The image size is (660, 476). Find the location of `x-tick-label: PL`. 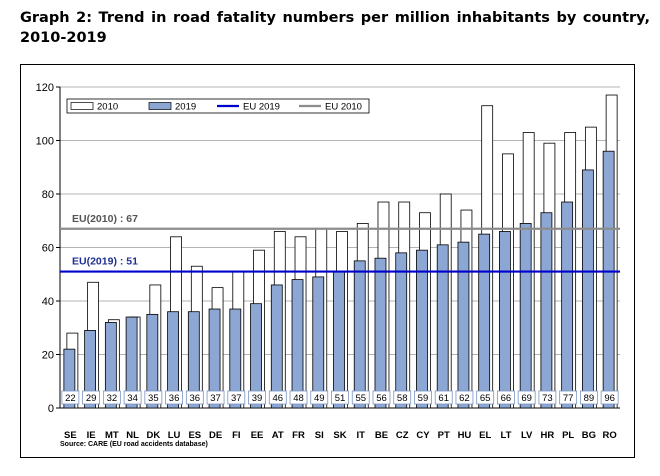

x-tick-label: PL is located at coordinates (568, 435).